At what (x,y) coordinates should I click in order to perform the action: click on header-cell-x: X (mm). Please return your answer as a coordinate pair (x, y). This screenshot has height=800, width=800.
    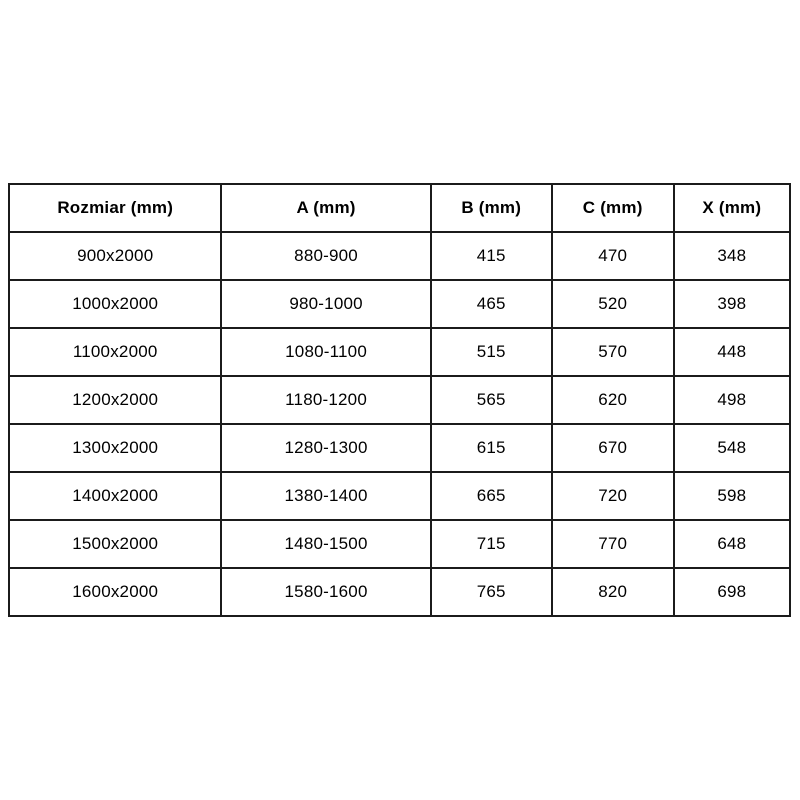
    Looking at the image, I should click on (732, 208).